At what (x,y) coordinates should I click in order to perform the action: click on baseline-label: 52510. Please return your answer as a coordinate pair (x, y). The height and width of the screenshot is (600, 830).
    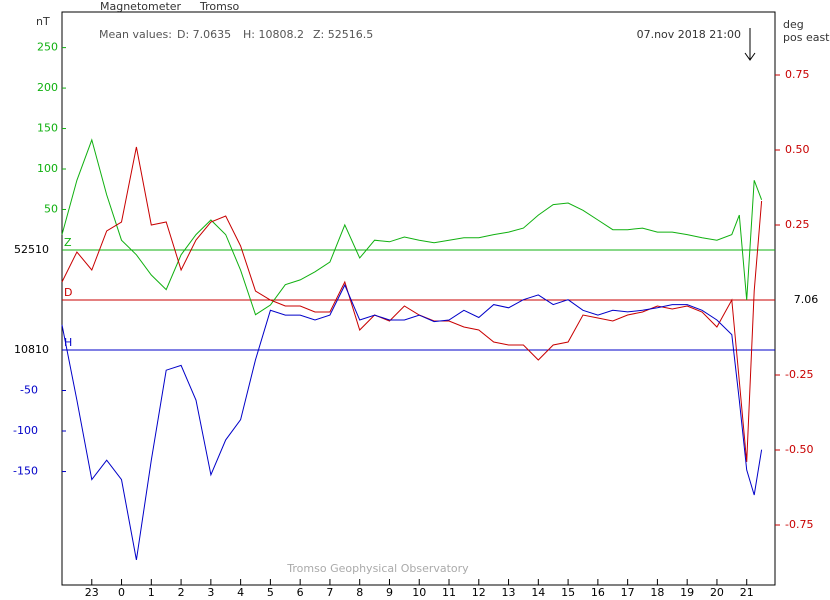
    Looking at the image, I should click on (31, 249).